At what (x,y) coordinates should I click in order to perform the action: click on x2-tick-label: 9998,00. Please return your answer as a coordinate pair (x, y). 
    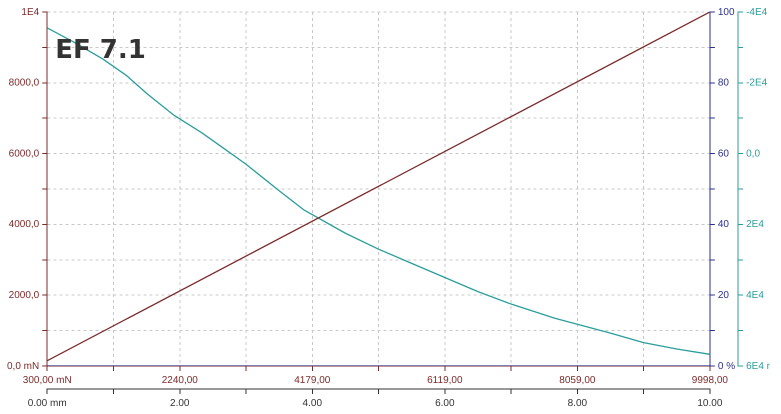
    Looking at the image, I should click on (710, 380).